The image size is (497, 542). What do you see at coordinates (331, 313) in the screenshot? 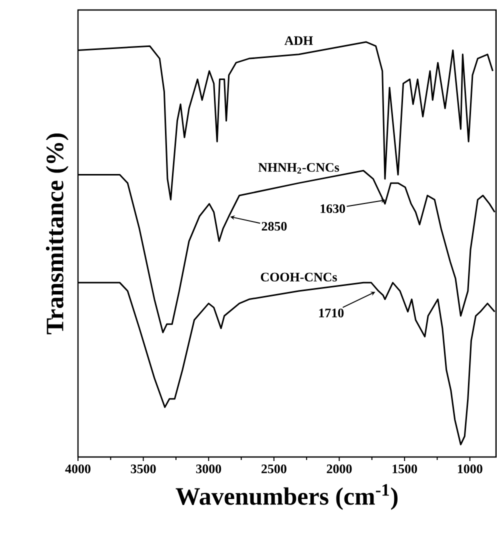
I see `annotation: 1710` at bounding box center [331, 313].